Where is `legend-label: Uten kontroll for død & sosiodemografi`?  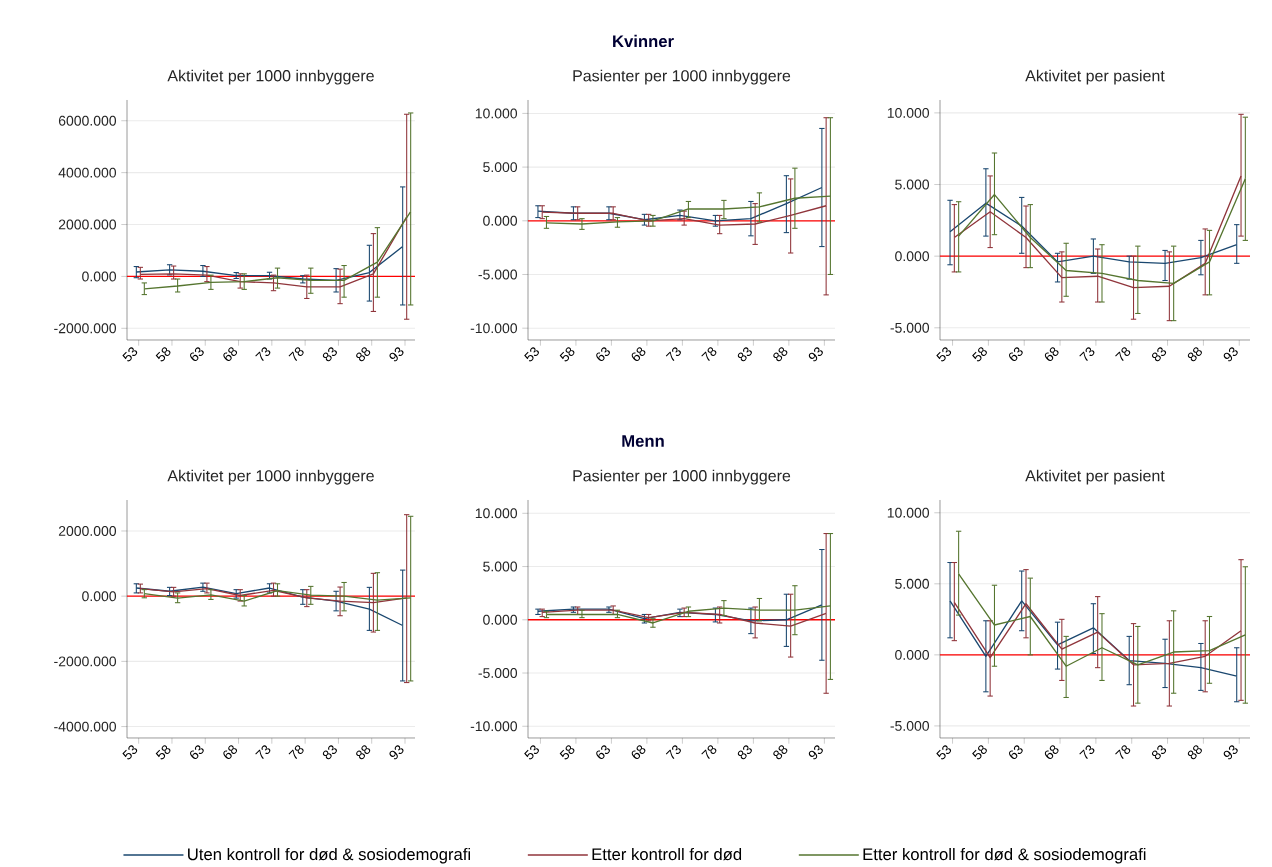 legend-label: Uten kontroll for død & sosiodemografi is located at coordinates (329, 855).